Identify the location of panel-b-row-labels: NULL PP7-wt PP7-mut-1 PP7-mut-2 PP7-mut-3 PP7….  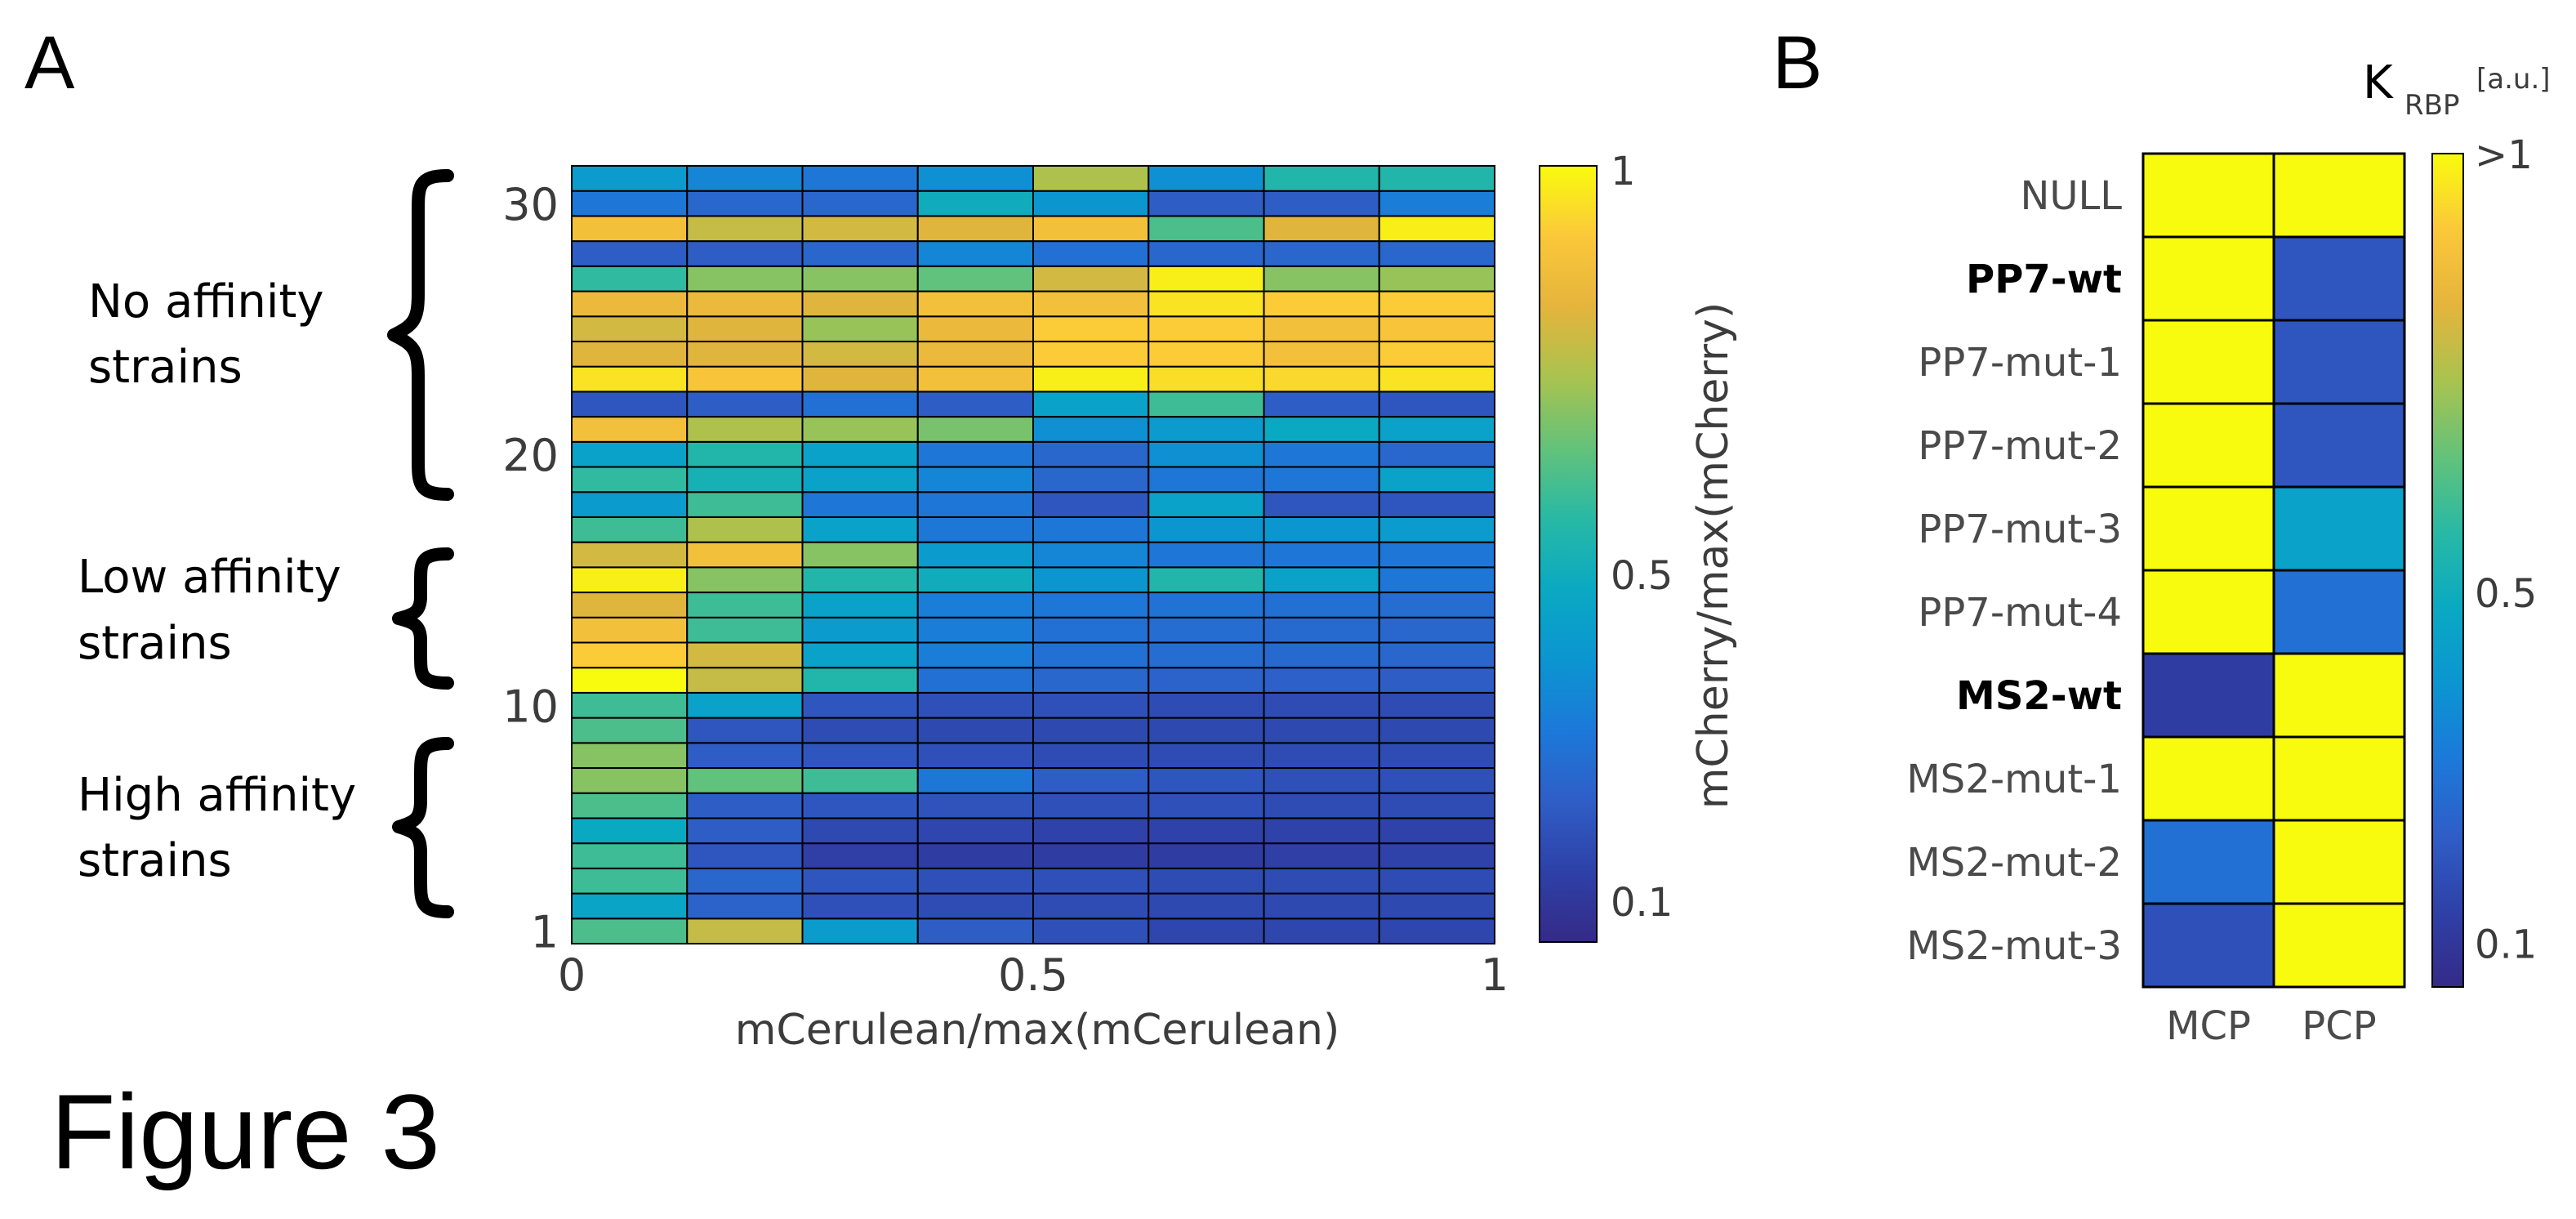
(2014, 571).